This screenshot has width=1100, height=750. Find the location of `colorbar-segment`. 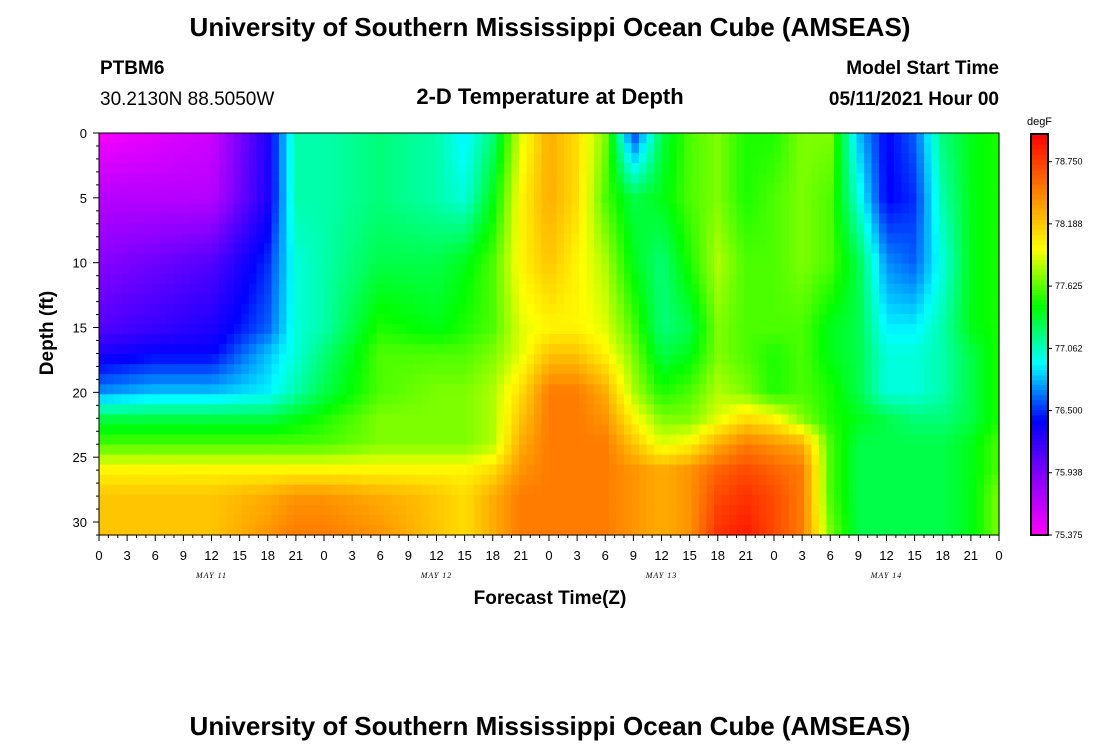

colorbar-segment is located at coordinates (1039, 507).